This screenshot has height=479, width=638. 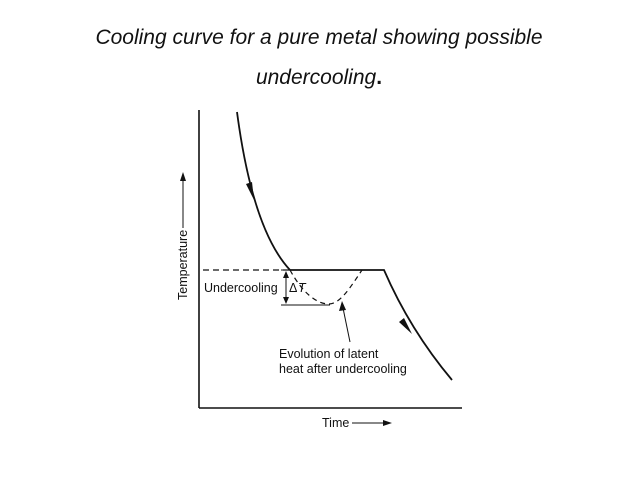 I want to click on evolution-label-line-2: heat after undercooling, so click(x=343, y=369).